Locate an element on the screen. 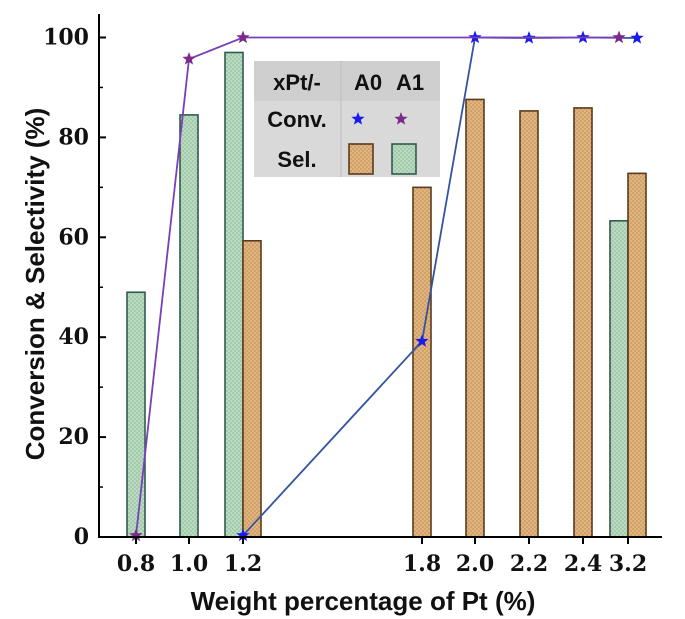 This screenshot has width=685, height=619. y-tick-label-20: 20 is located at coordinates (73, 437).